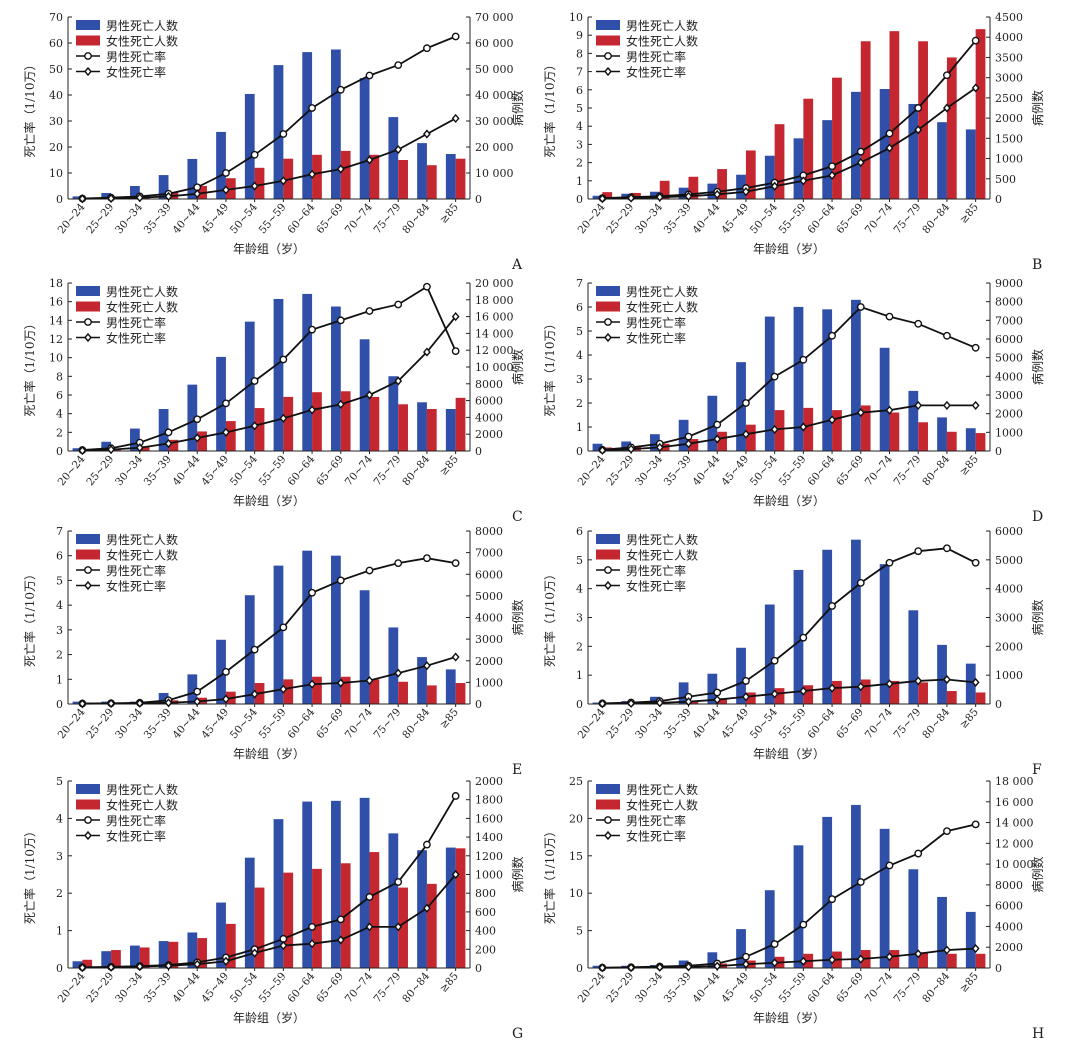  What do you see at coordinates (489, 818) in the screenshot?
I see `right-tick-label: 1600` at bounding box center [489, 818].